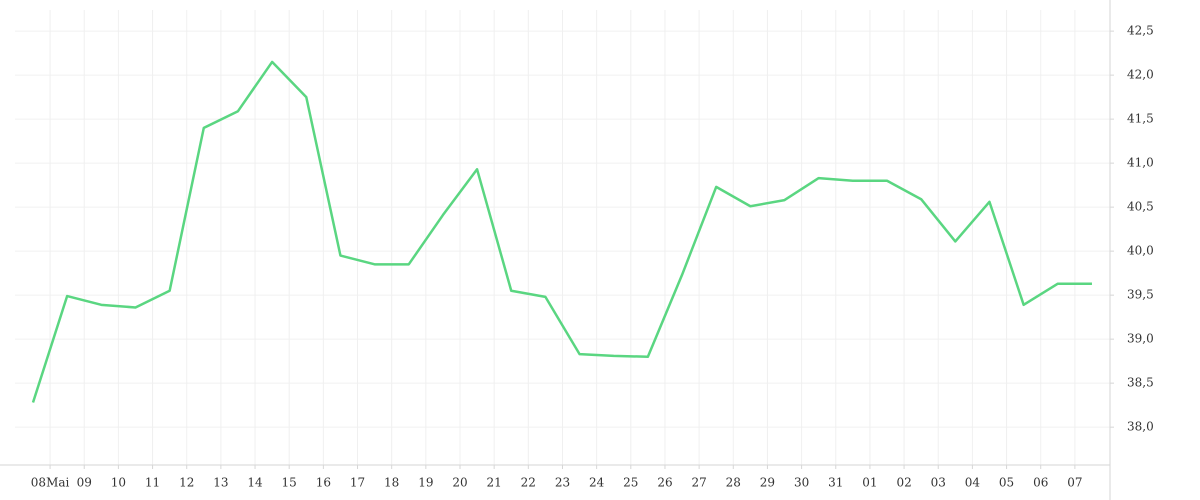 This screenshot has width=1200, height=500. What do you see at coordinates (1140, 251) in the screenshot?
I see `y-tick-label: 40,0` at bounding box center [1140, 251].